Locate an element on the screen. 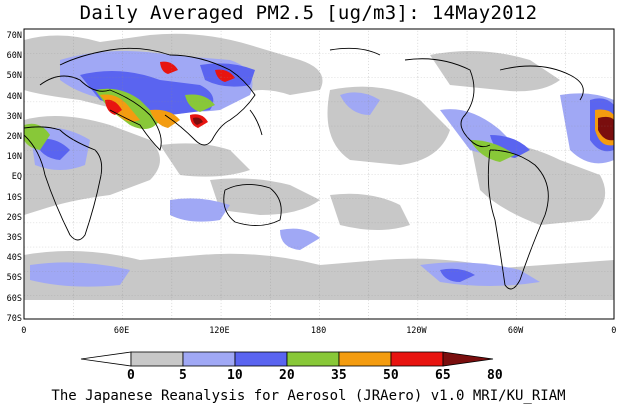 This screenshot has width=617, height=410. colorbar-label-20: 20 is located at coordinates (287, 375).